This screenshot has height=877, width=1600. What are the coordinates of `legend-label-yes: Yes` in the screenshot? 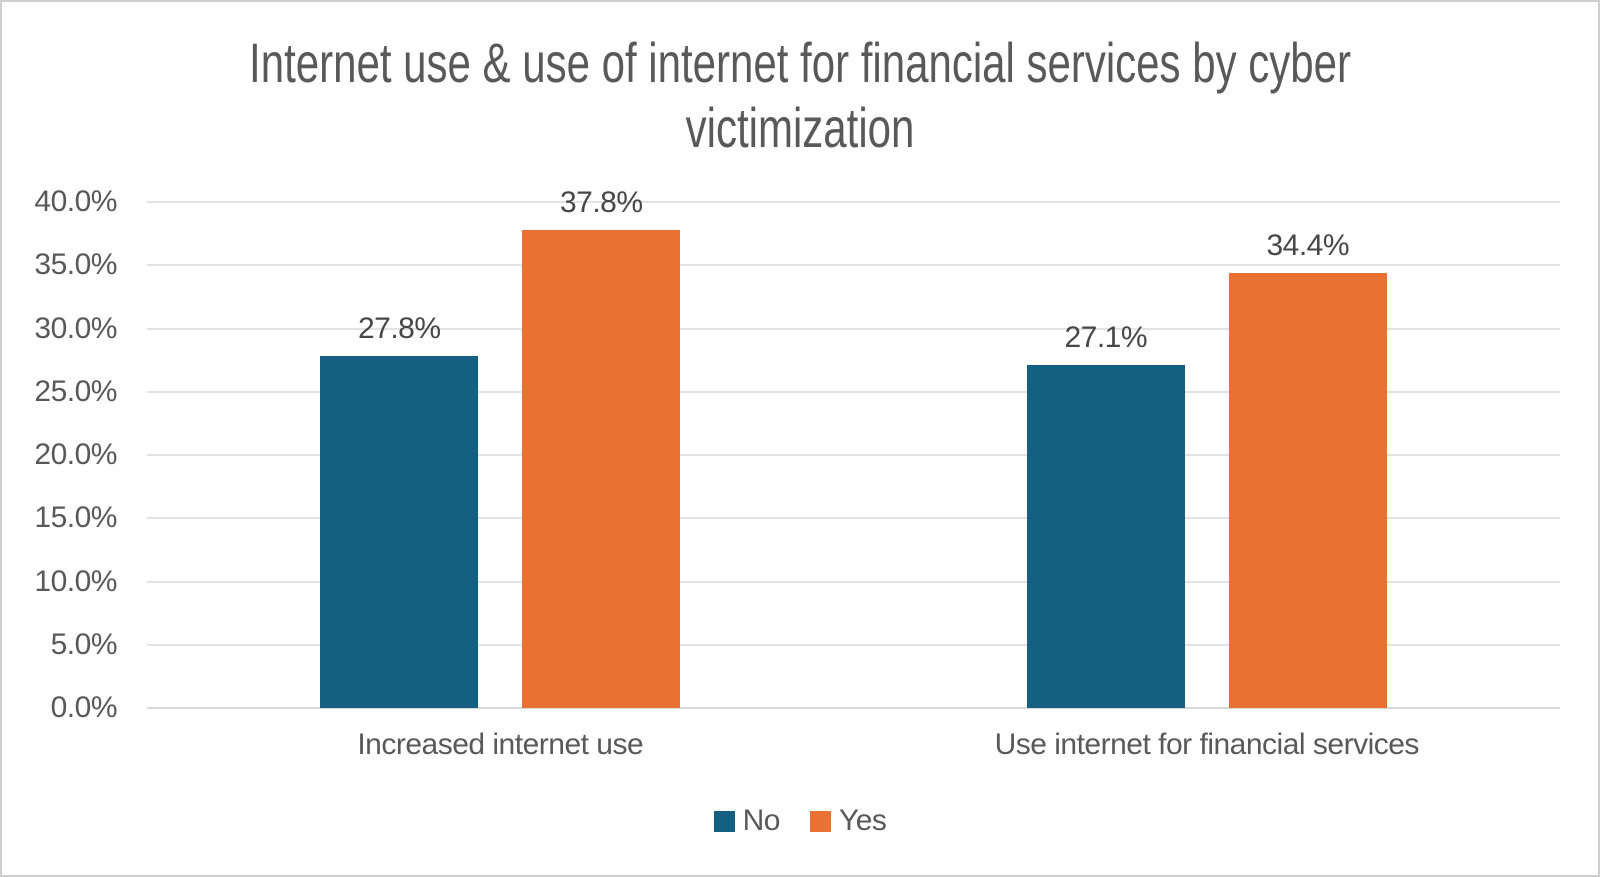 It's located at (862, 820).